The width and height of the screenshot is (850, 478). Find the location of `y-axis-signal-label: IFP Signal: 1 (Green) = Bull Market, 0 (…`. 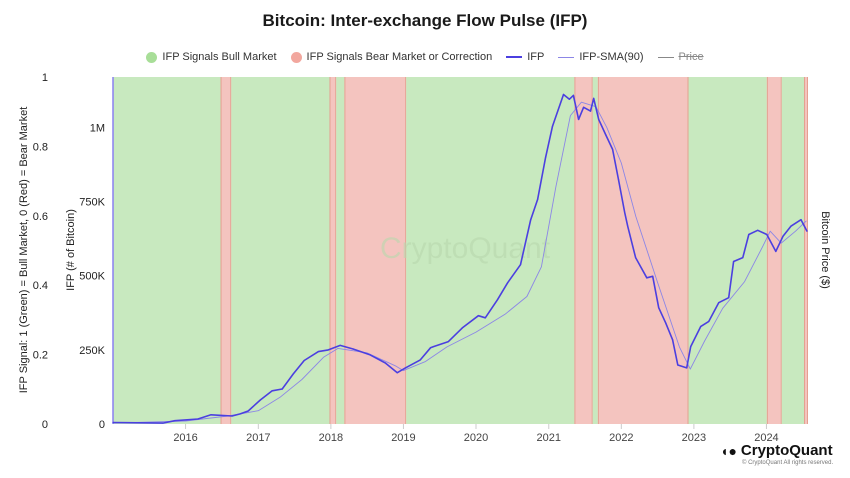

y-axis-signal-label: IFP Signal: 1 (Green) = Bull Market, 0 (… is located at coordinates (24, 250).